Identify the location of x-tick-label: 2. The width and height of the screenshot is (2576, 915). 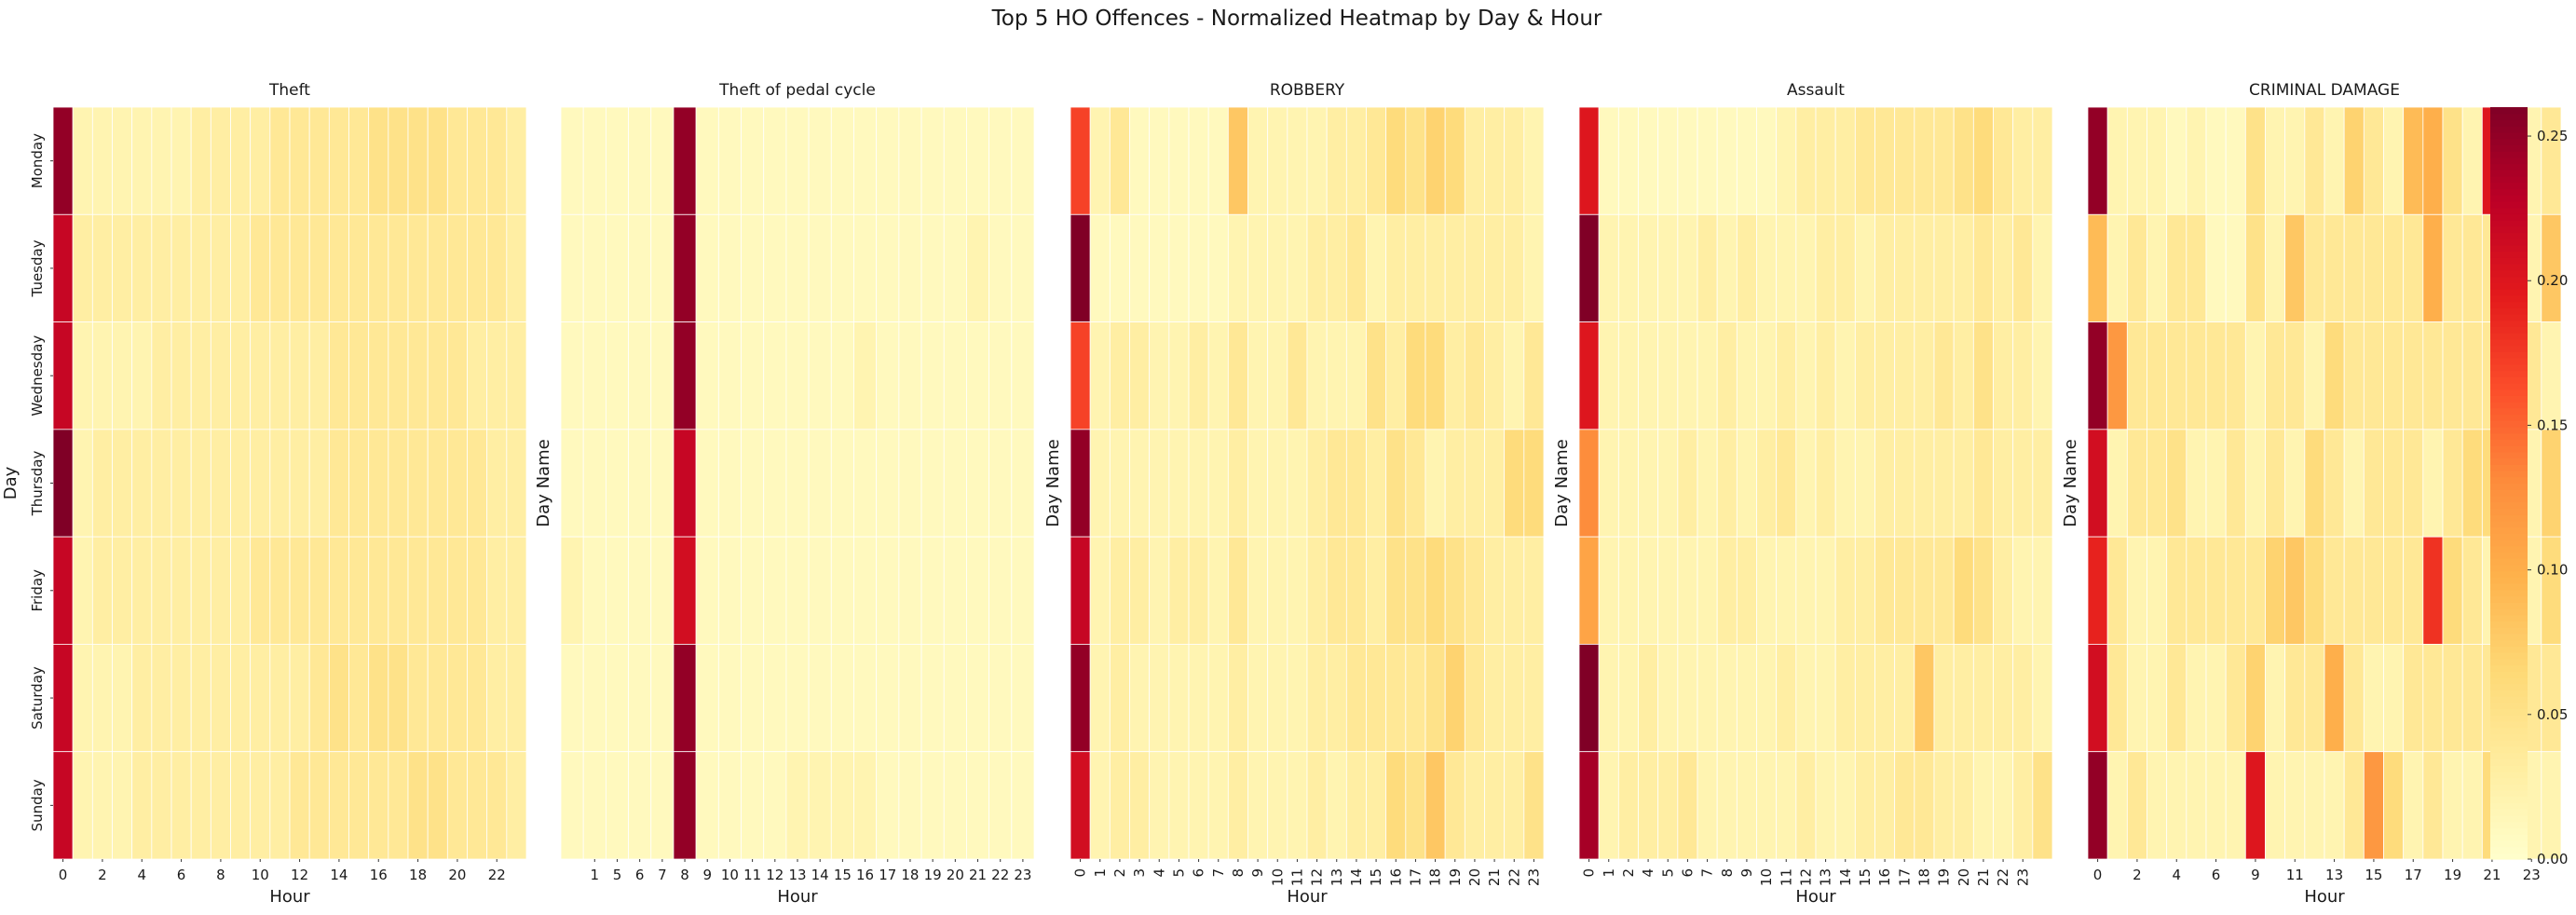
(1628, 873).